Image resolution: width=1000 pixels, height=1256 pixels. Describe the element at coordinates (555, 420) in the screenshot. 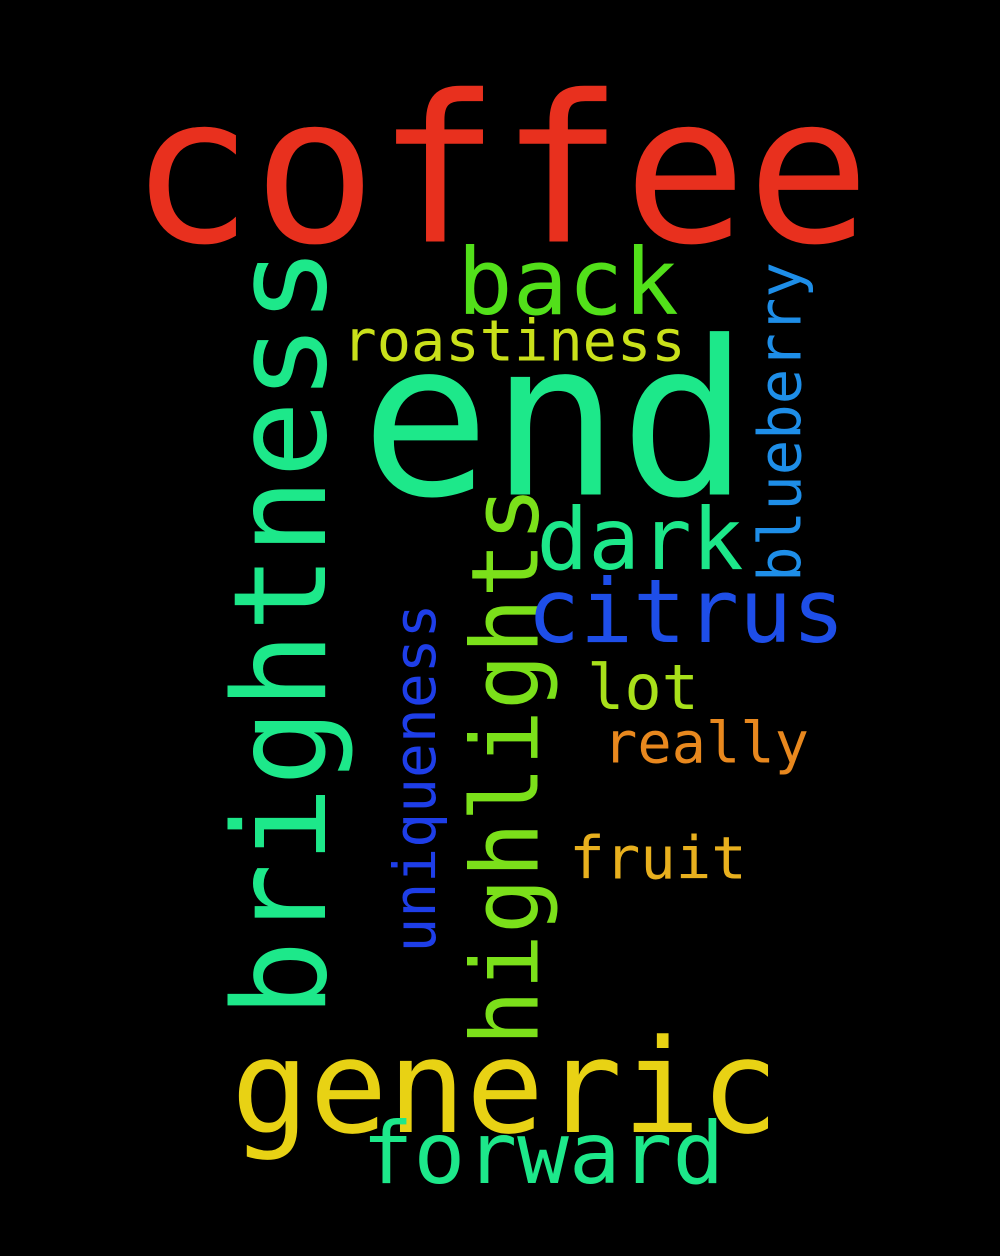

I see `word-end: end` at that location.